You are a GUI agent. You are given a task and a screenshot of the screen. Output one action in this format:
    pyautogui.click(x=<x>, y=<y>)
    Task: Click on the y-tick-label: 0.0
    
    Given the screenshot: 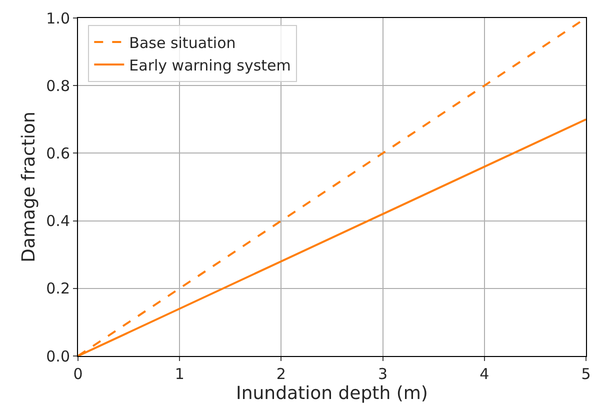 What is the action you would take?
    pyautogui.click(x=58, y=356)
    